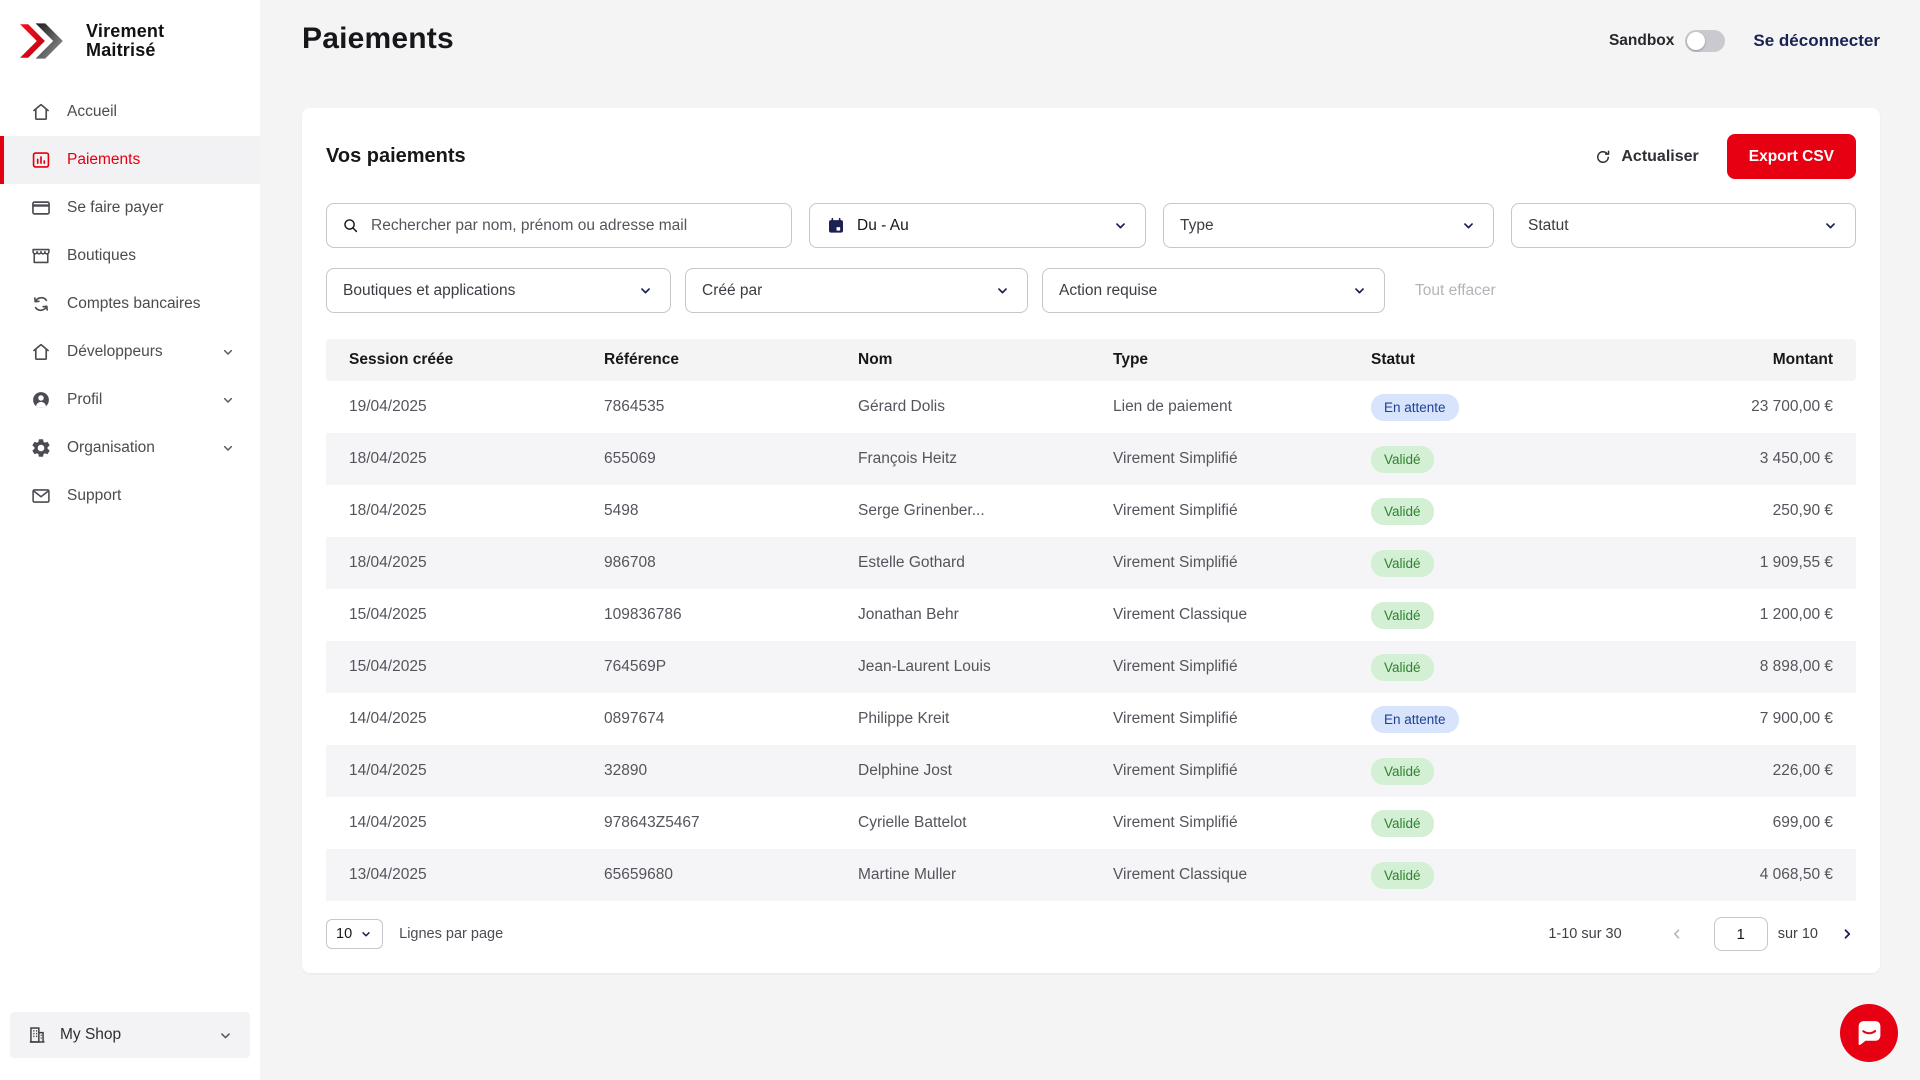 This screenshot has height=1080, width=1920. What do you see at coordinates (130, 112) in the screenshot?
I see `sidebar-item-accueil: Accueil` at bounding box center [130, 112].